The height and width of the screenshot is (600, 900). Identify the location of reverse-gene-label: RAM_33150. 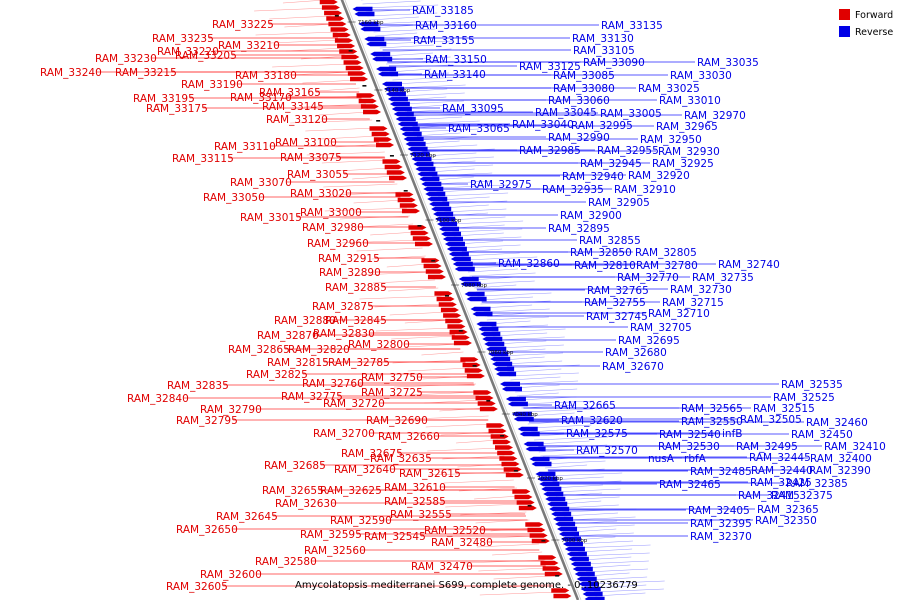
(456, 60).